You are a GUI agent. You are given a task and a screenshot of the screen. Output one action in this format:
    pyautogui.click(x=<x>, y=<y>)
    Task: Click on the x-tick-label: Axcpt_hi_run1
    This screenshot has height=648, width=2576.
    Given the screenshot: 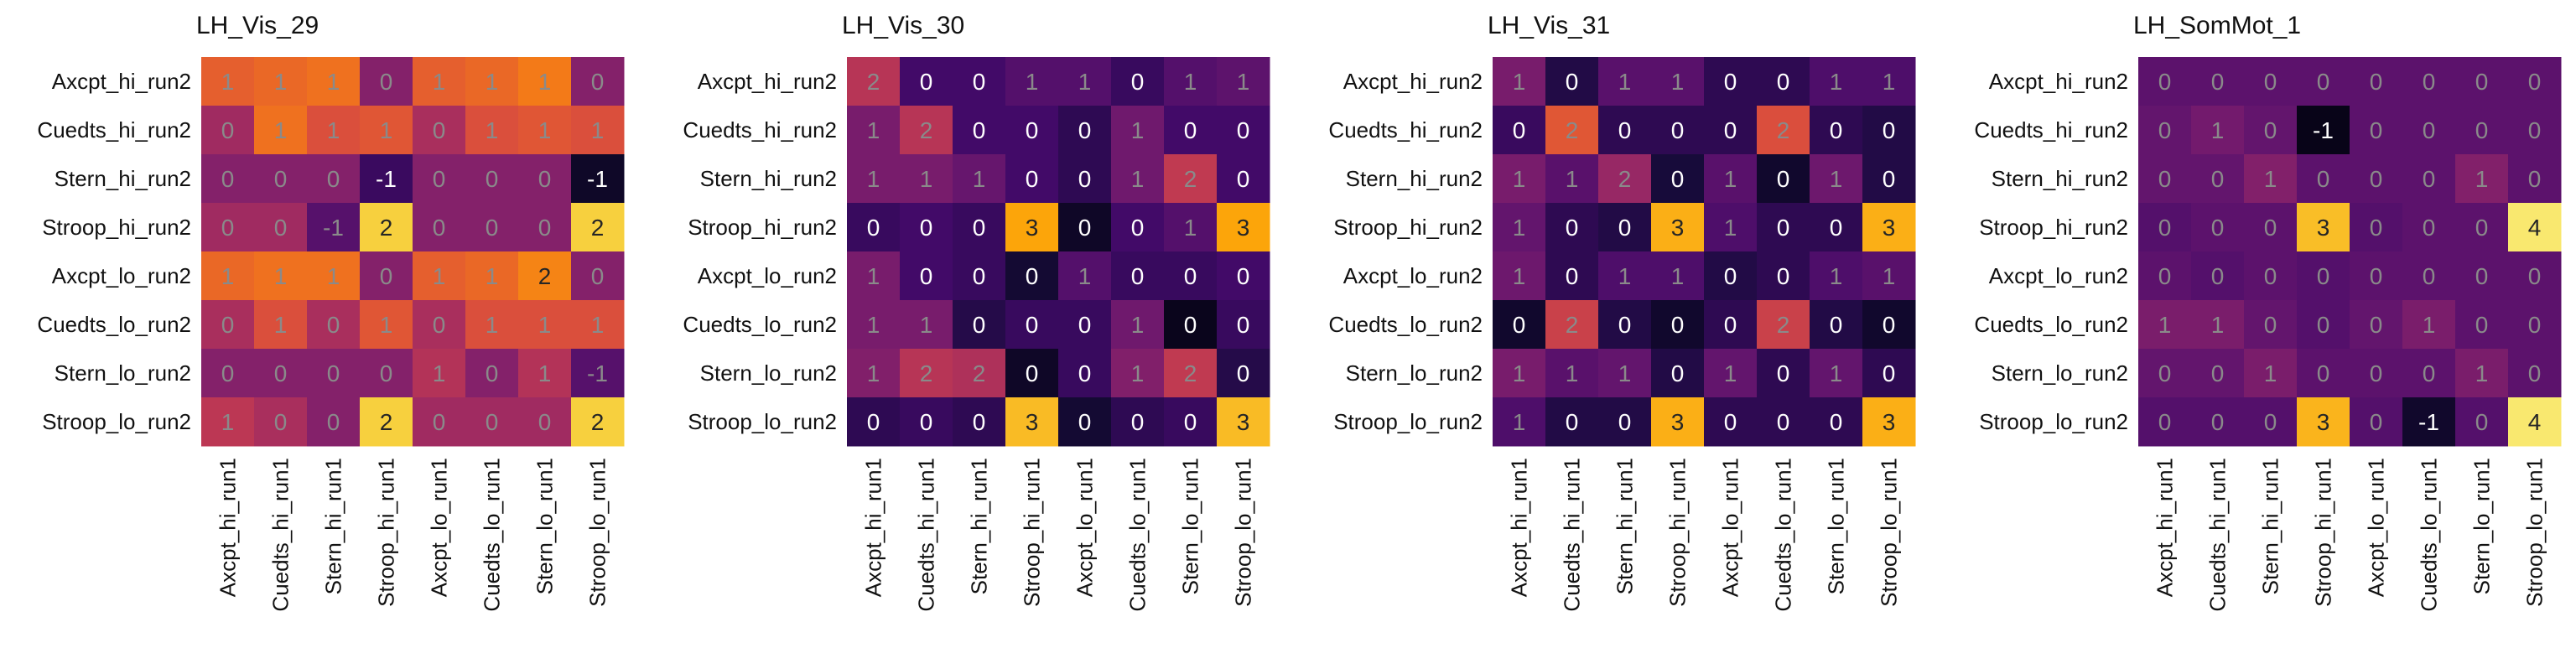 What is the action you would take?
    pyautogui.click(x=228, y=527)
    